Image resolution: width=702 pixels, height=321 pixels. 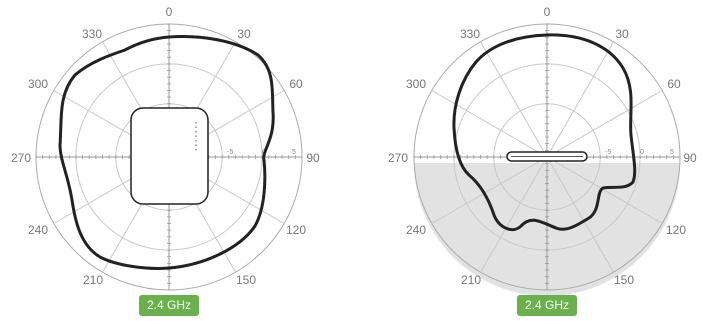 I want to click on ring-labels-right: -5 0 5, so click(x=639, y=152).